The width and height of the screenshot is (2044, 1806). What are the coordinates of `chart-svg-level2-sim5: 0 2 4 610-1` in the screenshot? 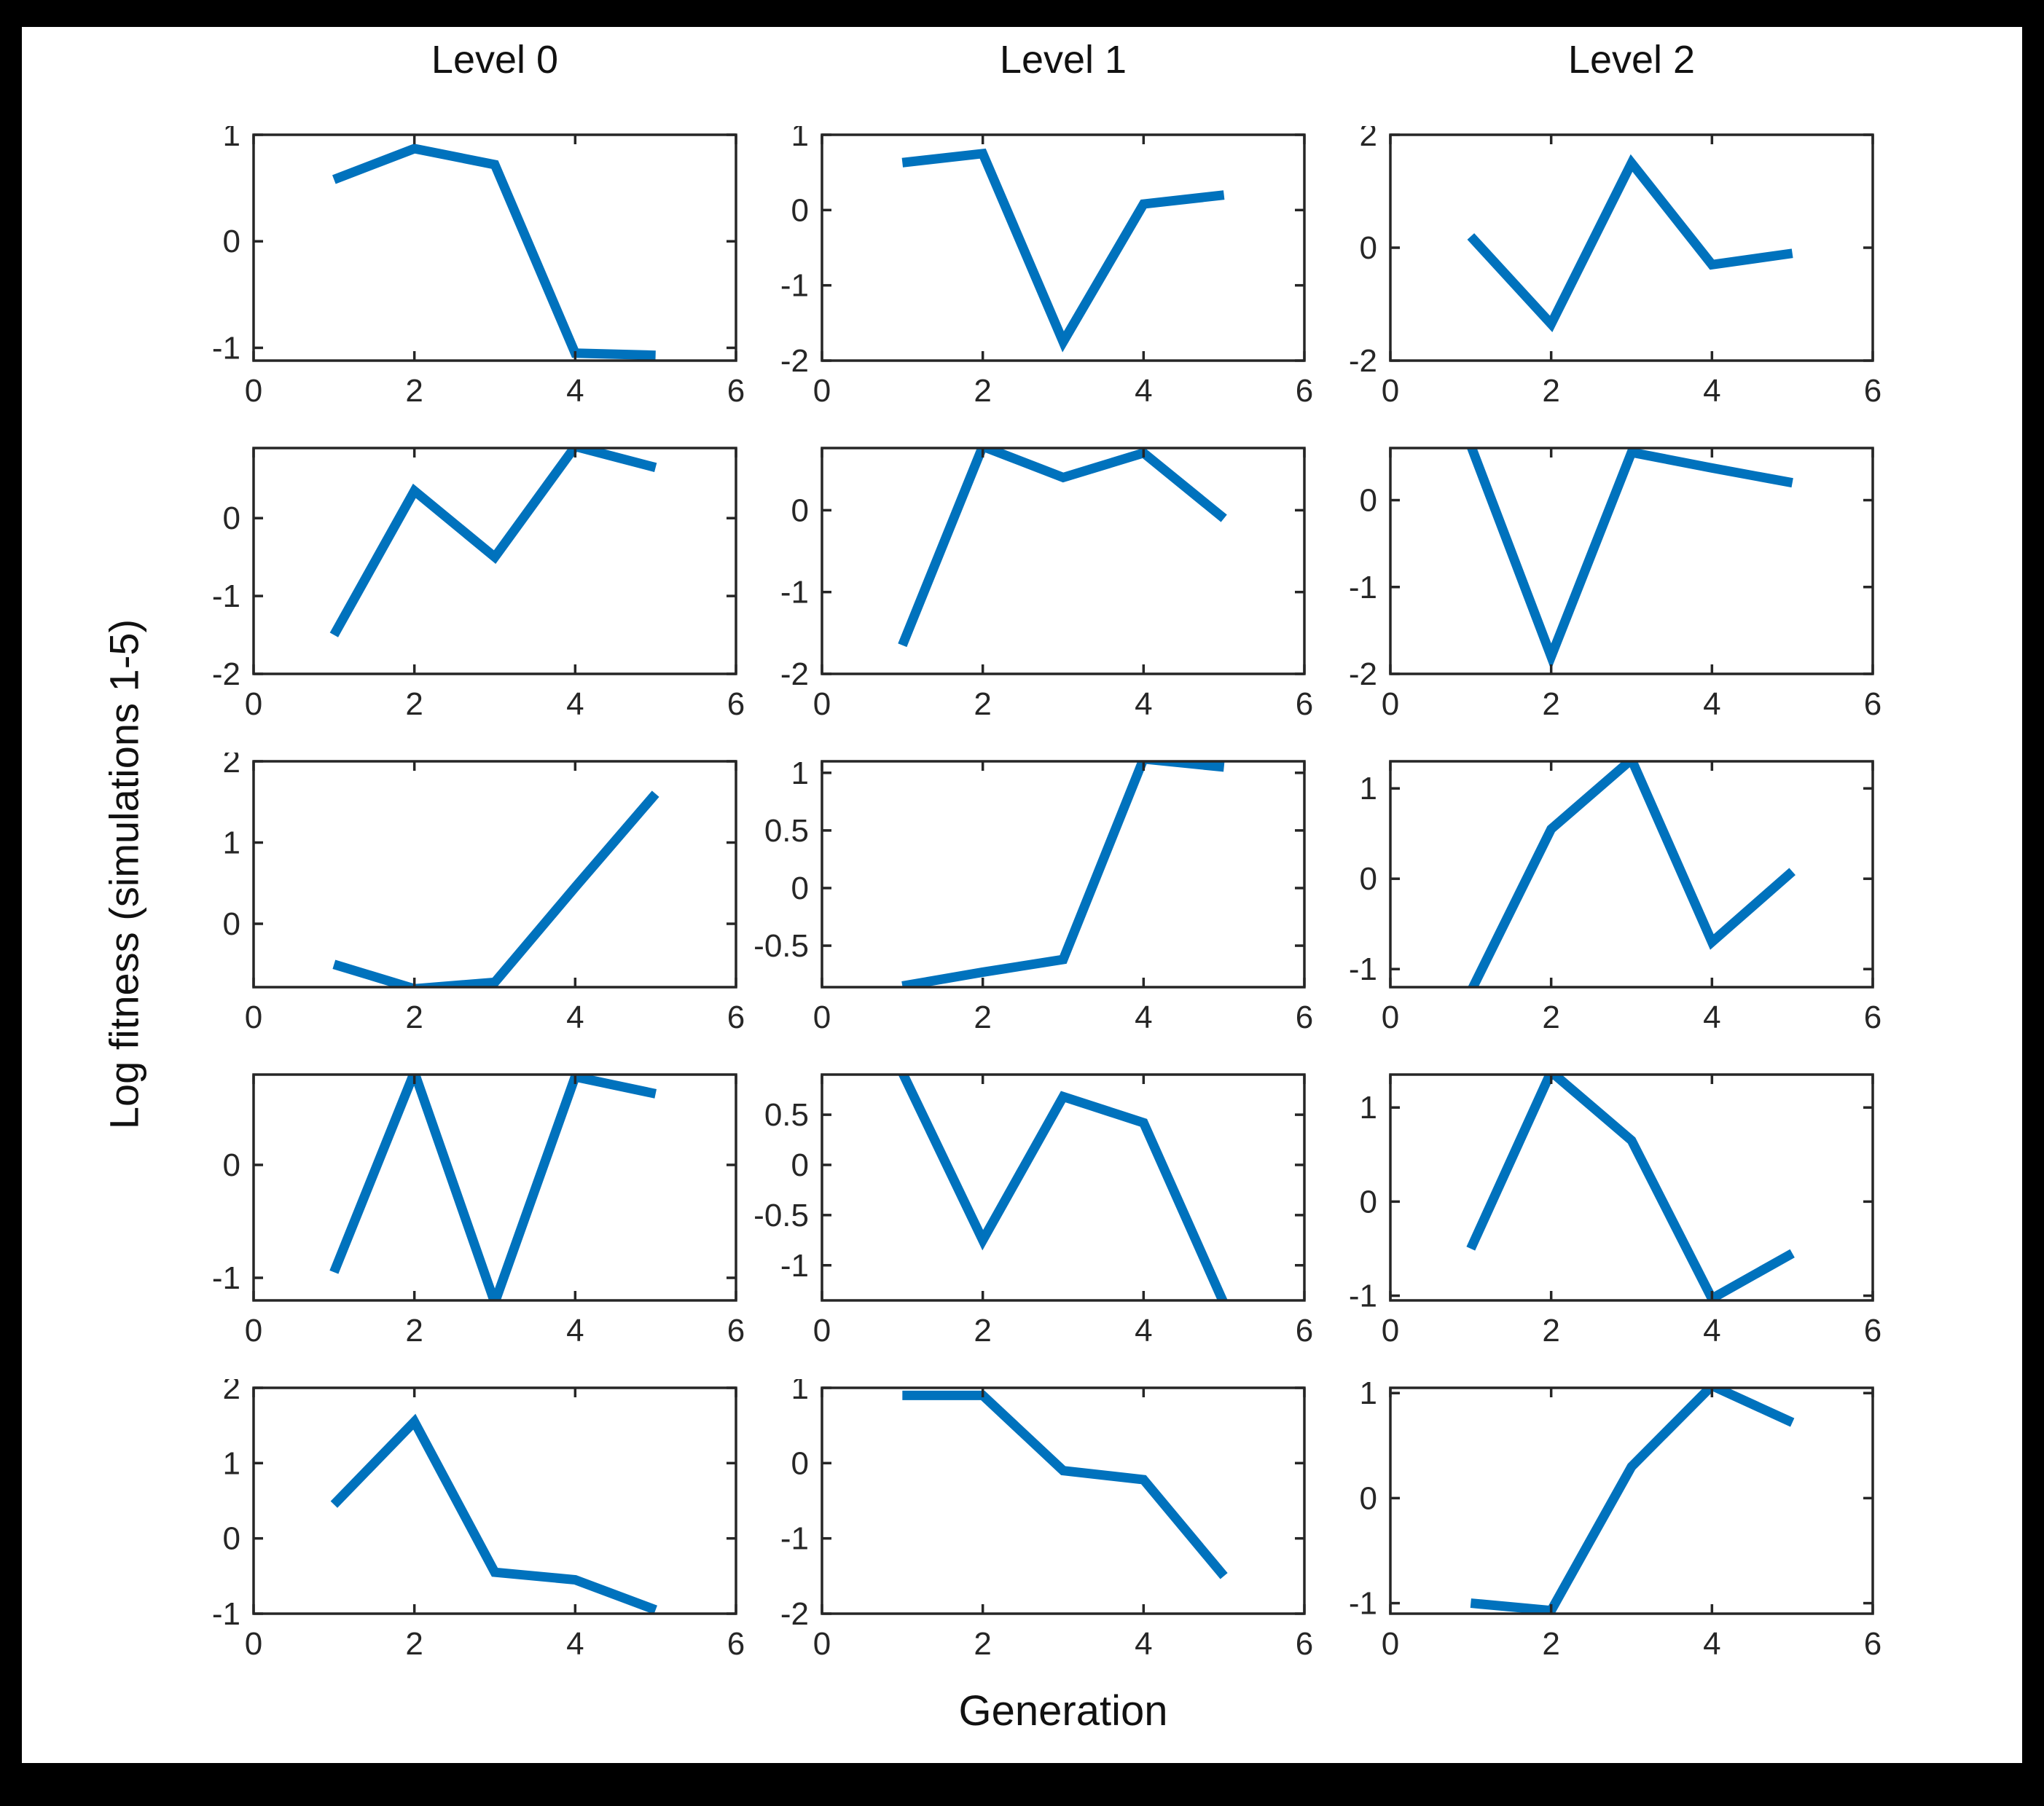 It's located at (1616, 1521).